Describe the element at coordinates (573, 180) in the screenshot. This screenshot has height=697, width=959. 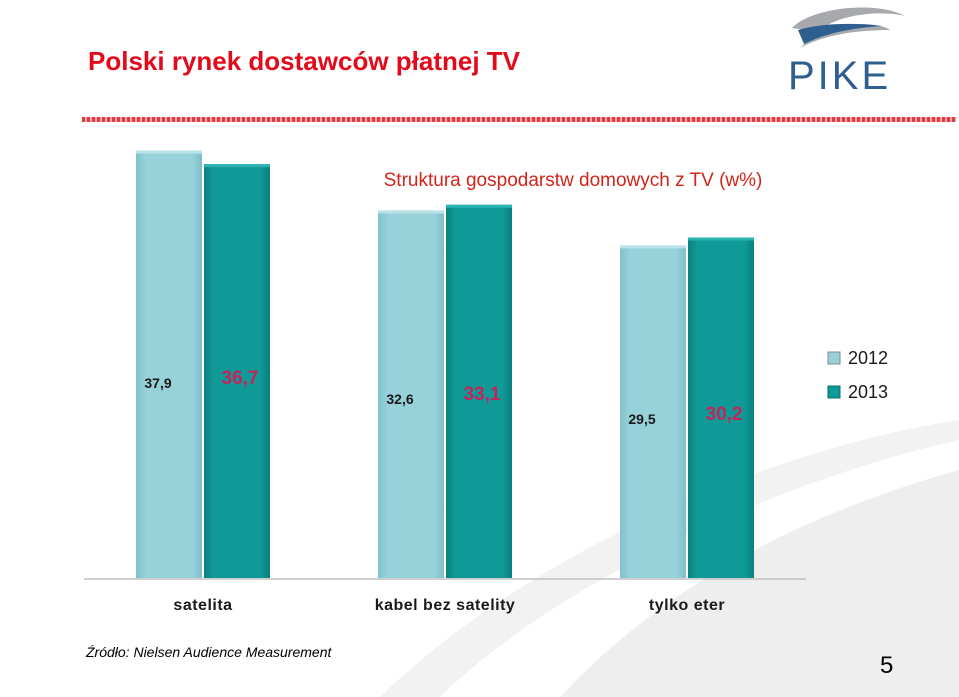
I see `chart-title: Struktura gospodarstw domowych z TV (w%)` at that location.